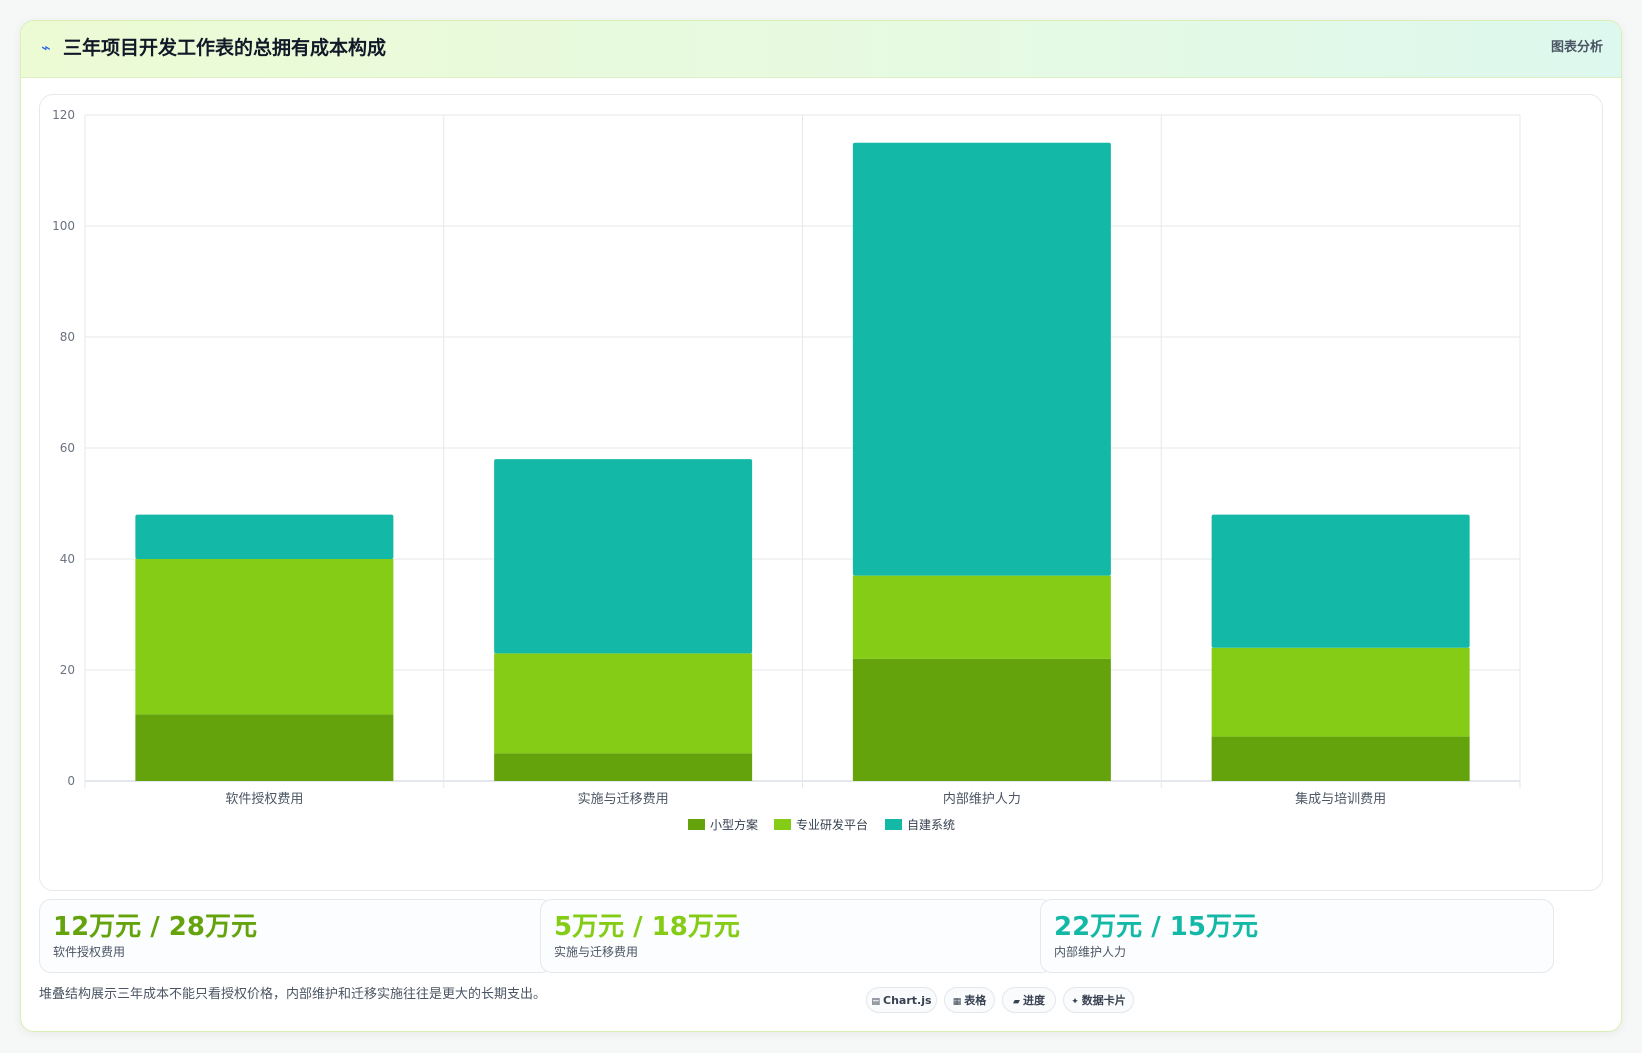 Image resolution: width=1642 pixels, height=1053 pixels. I want to click on y-tick-label: 40, so click(67, 559).